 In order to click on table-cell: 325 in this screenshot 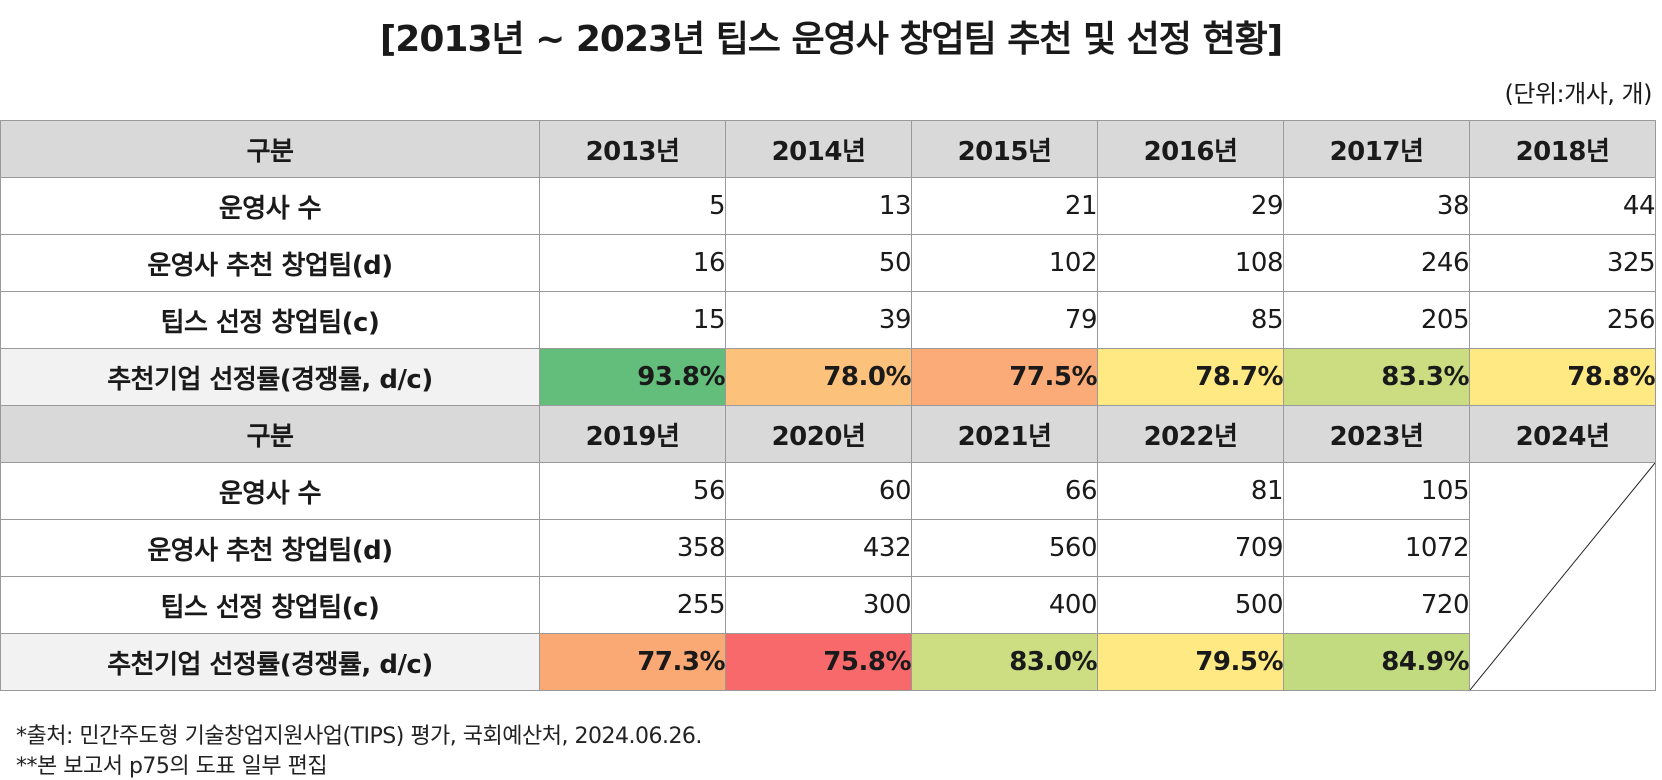, I will do `click(1562, 263)`.